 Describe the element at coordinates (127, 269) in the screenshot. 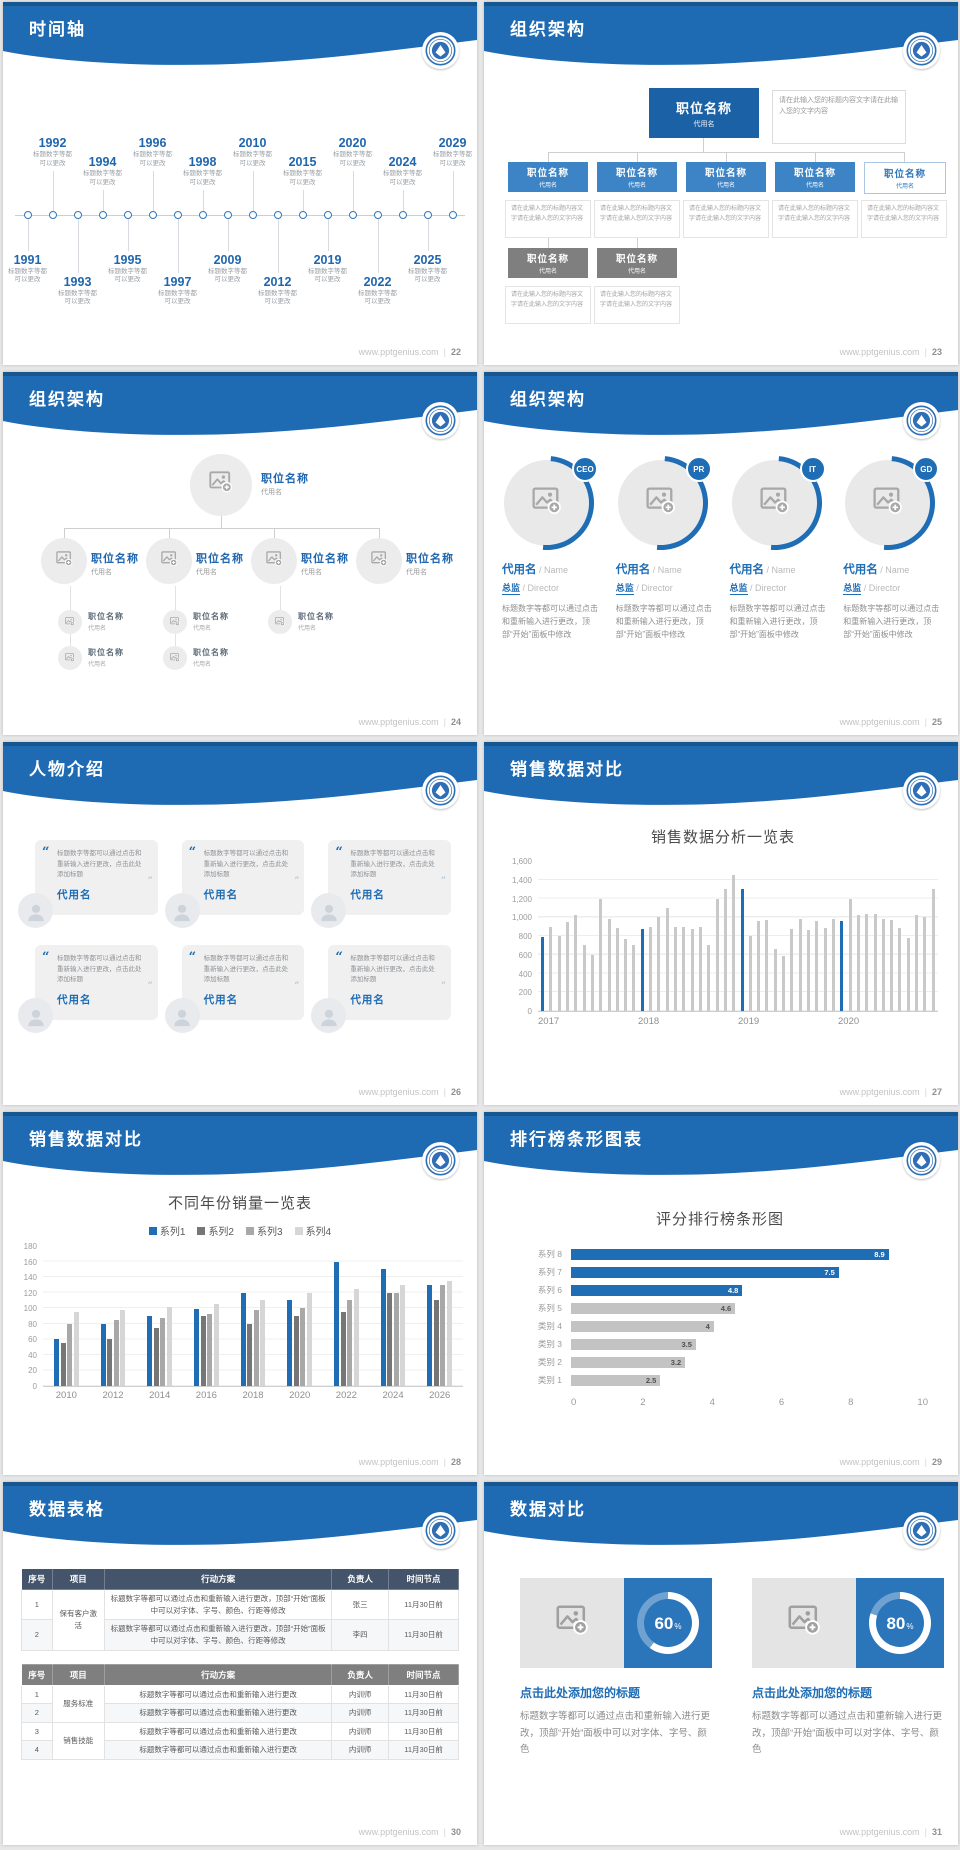

I see `timeline-label: 1995 标题数字等都 可以更改` at that location.